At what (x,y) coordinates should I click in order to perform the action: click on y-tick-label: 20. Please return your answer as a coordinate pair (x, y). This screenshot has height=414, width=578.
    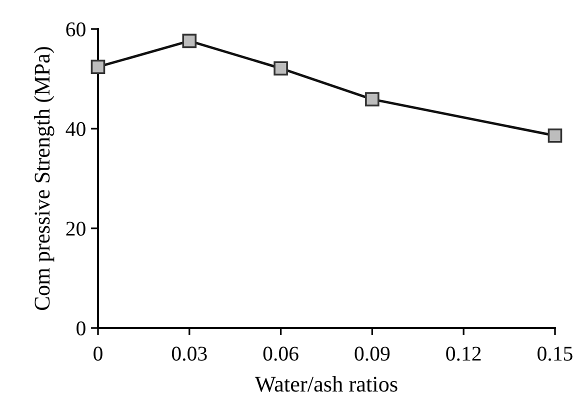
    Looking at the image, I should click on (76, 229).